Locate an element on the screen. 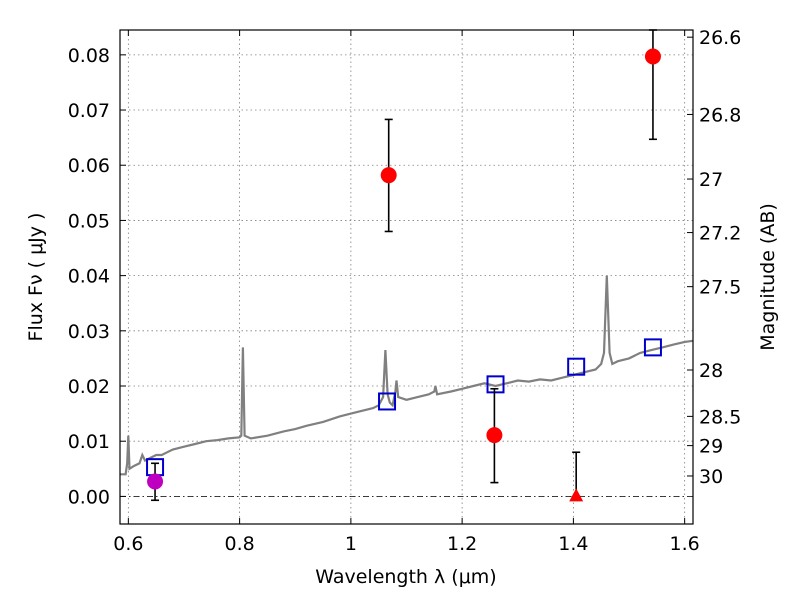 This screenshot has width=800, height=600. x-tick-label: 1.6 is located at coordinates (685, 544).